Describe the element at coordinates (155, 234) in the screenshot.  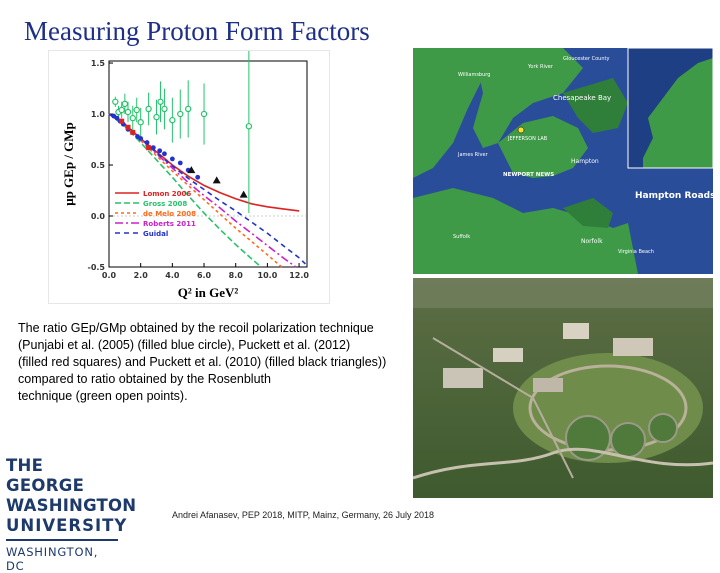
I see `legend-label: Guidal` at that location.